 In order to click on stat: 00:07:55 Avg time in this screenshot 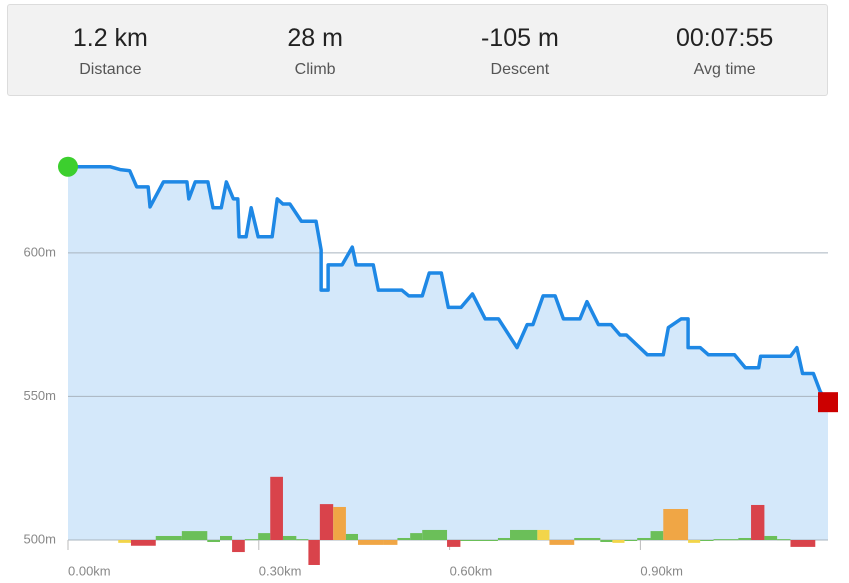, I will do `click(724, 50)`.